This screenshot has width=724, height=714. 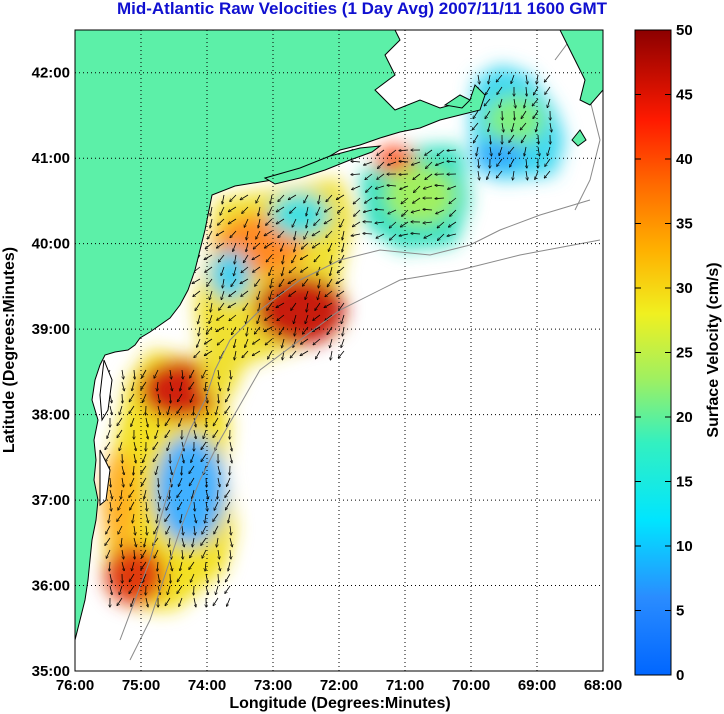 What do you see at coordinates (230, 275) in the screenshot?
I see `nj-nearshore-slow` at bounding box center [230, 275].